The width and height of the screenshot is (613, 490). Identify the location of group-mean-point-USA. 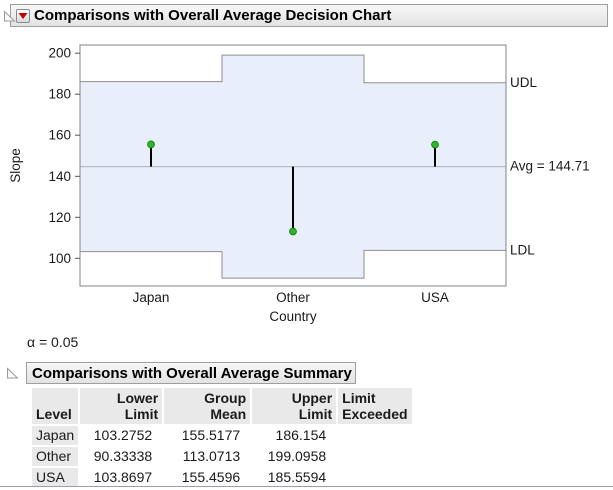
(435, 144).